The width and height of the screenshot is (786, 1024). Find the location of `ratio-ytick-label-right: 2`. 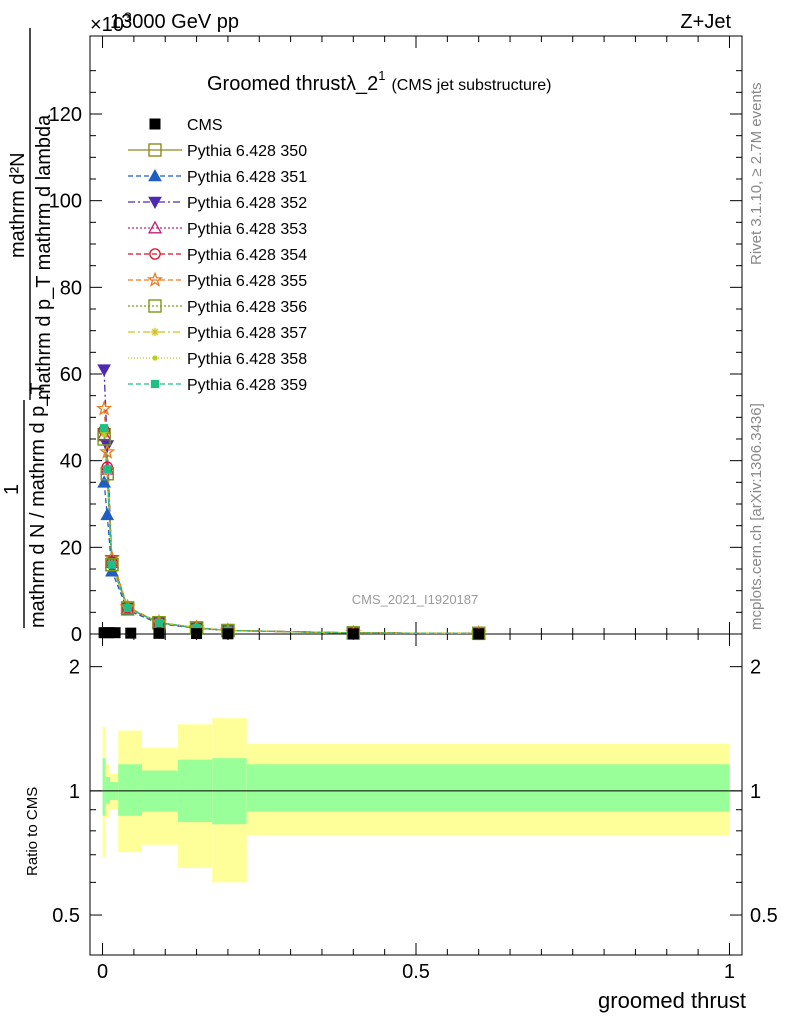

ratio-ytick-label-right: 2 is located at coordinates (755, 668).